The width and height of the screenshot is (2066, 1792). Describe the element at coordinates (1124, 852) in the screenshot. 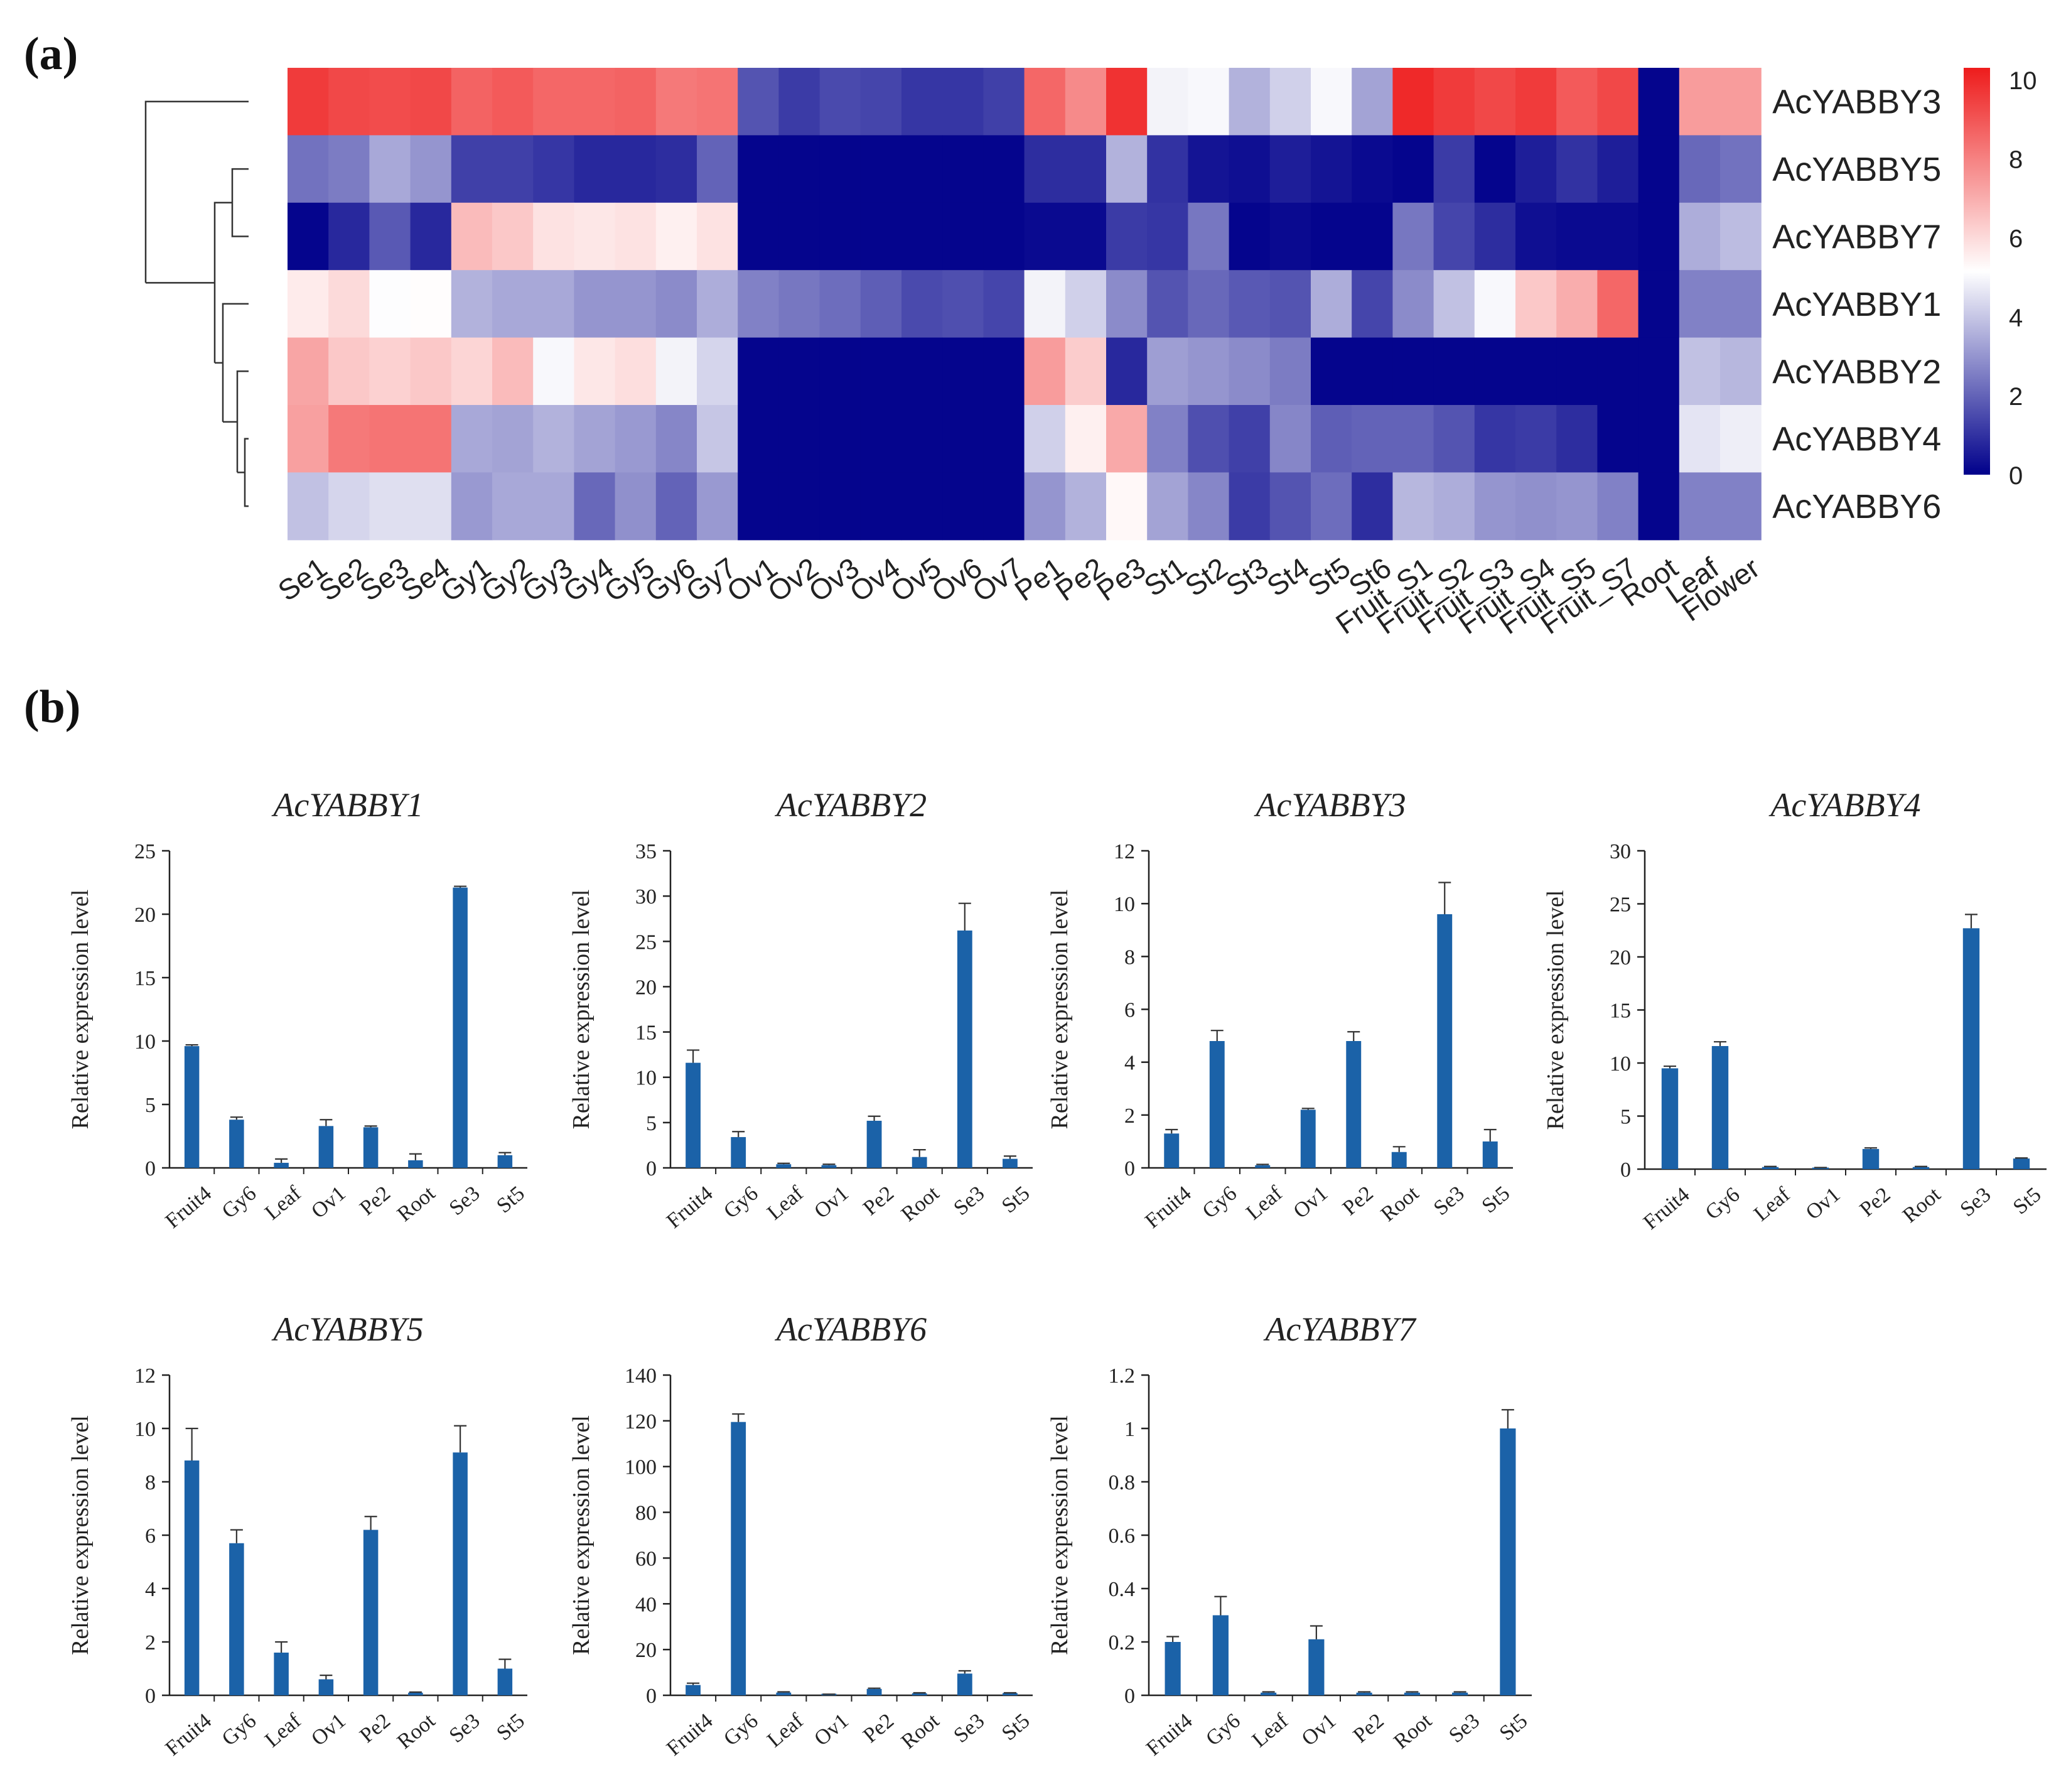

I see `y-tick-label: 12` at that location.